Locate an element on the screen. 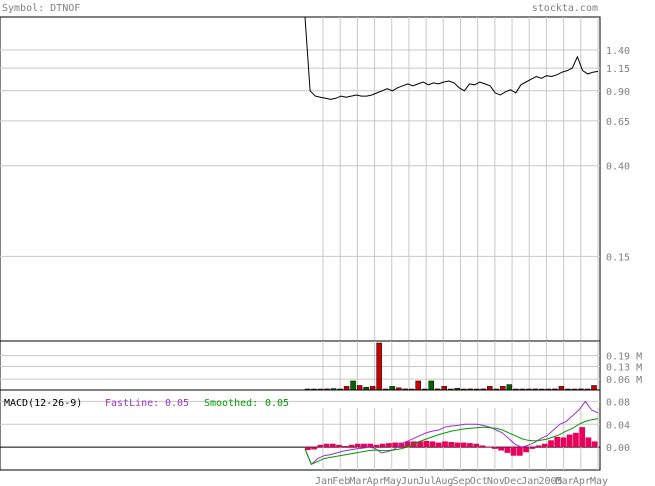 The image size is (655, 486). volume-panel: 0.19 M0.13 M0.06 M is located at coordinates (321, 365).